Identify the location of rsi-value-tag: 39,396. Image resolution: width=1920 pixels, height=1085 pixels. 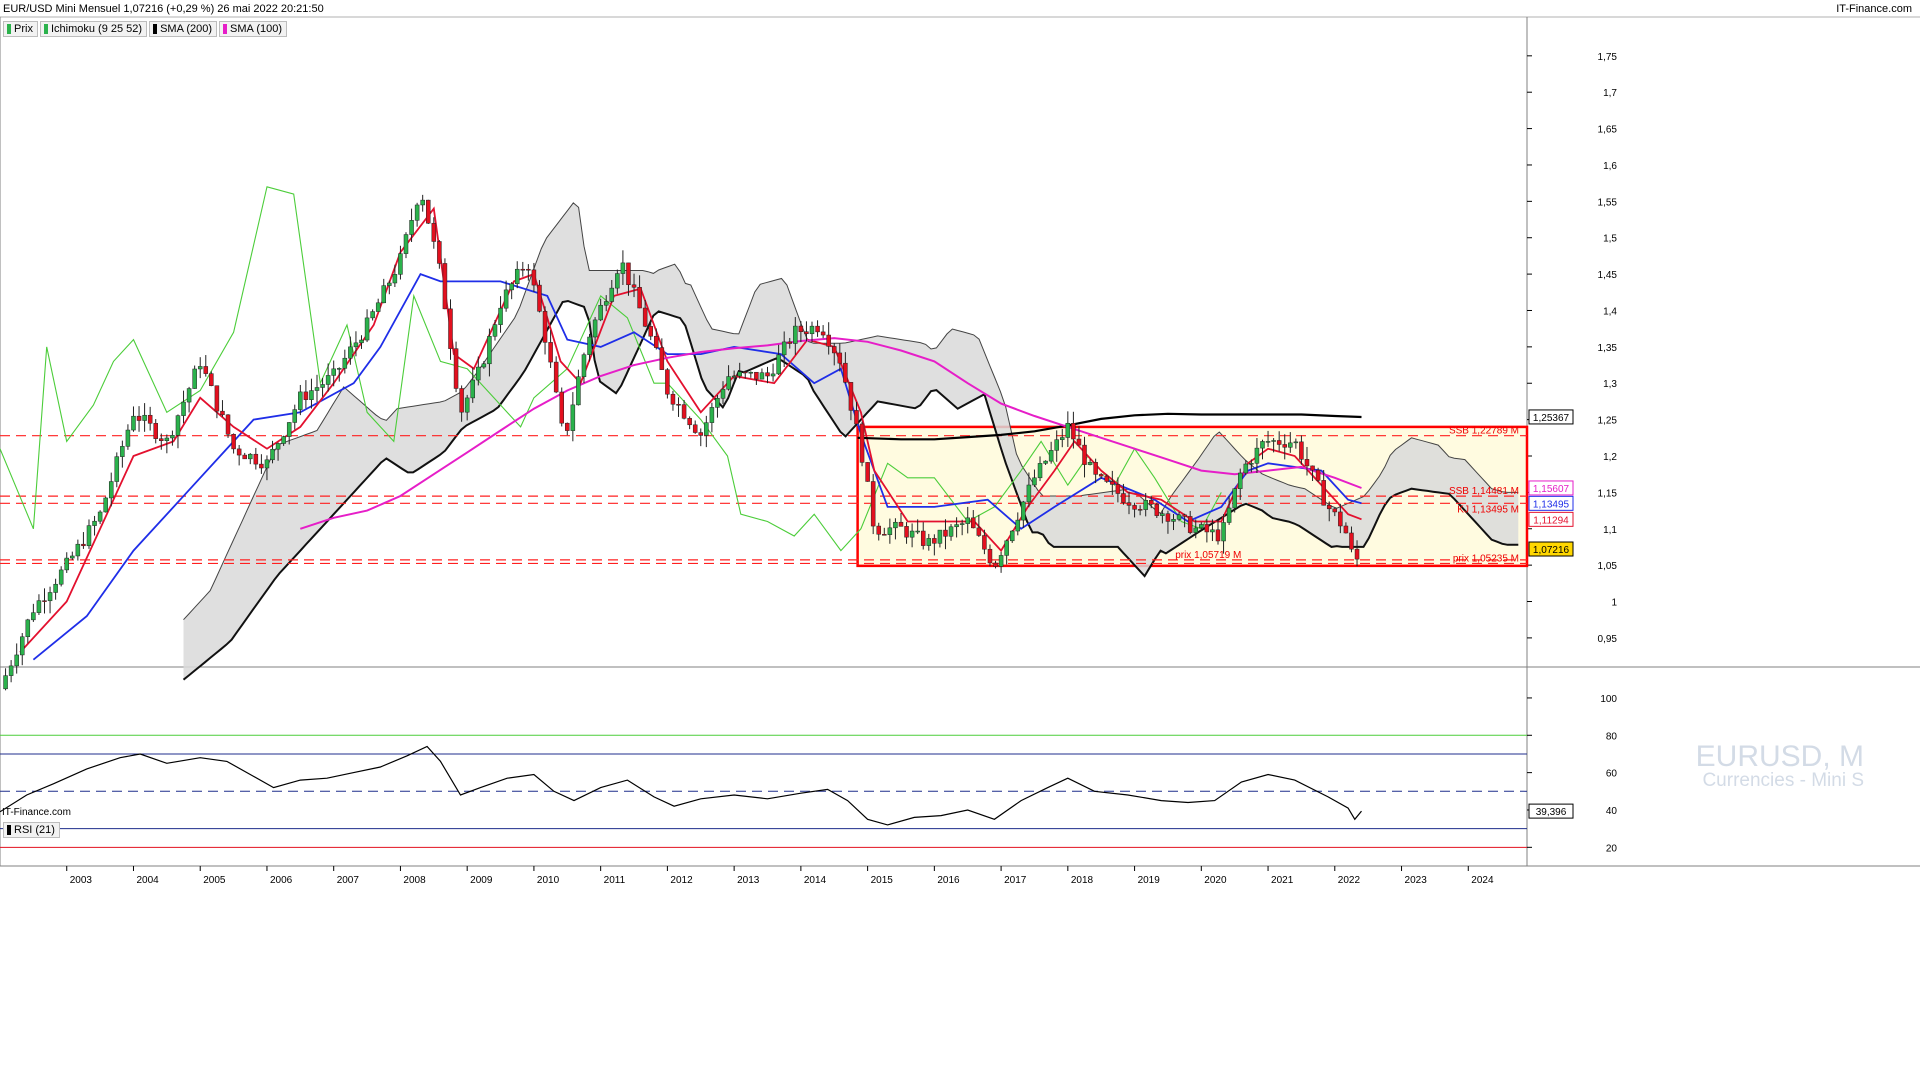
(1551, 812).